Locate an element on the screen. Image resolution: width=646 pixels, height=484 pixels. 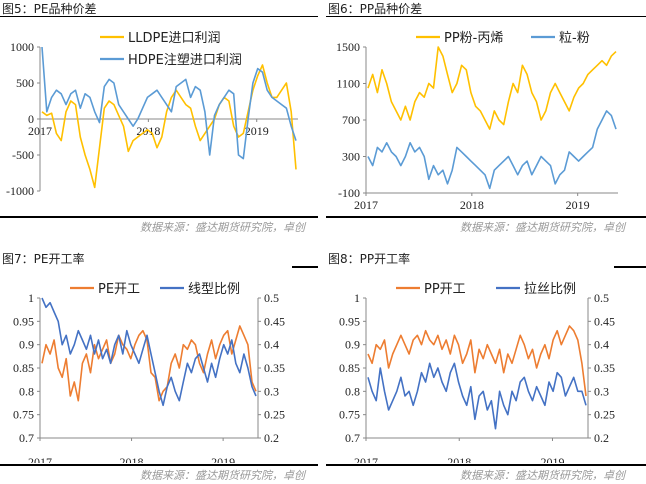
chart-title: 图6：PP品种价差 is located at coordinates (375, 9).